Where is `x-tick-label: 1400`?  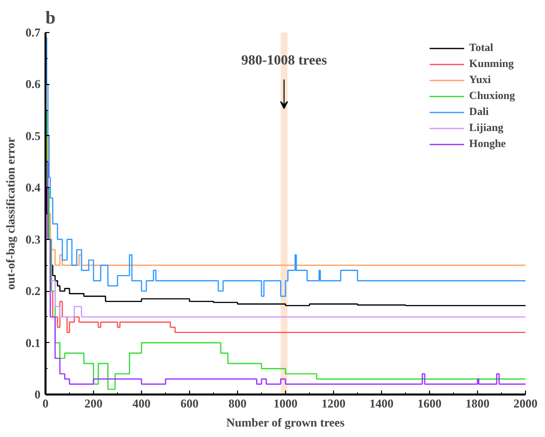 x-tick-label: 1400 is located at coordinates (382, 403).